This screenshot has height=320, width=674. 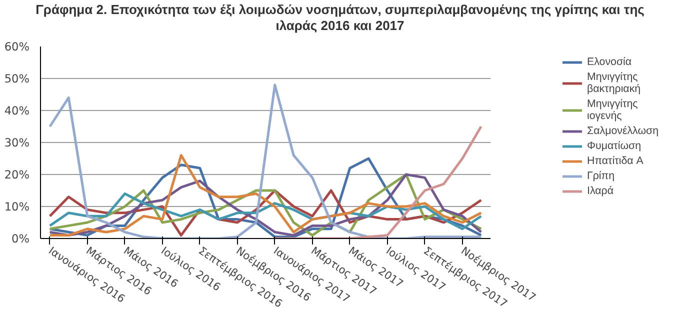 I want to click on legend-label: Ιλαρά, so click(x=600, y=191).